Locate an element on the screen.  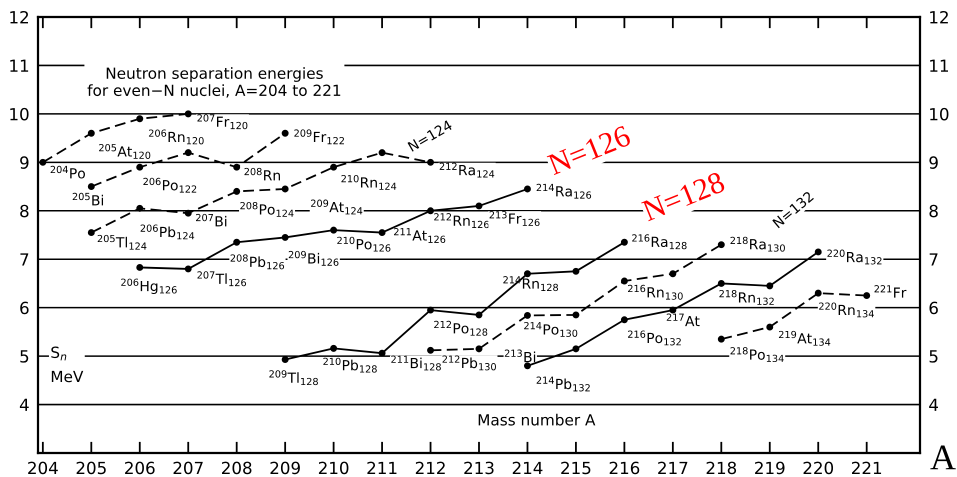
y2-tick-label: 9 is located at coordinates (933, 162).